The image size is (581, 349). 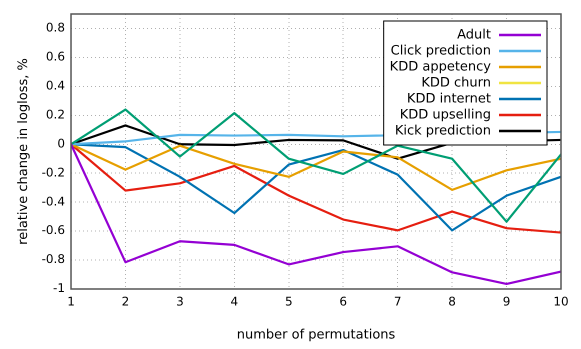 I want to click on x-tick-label: 7, so click(x=398, y=301).